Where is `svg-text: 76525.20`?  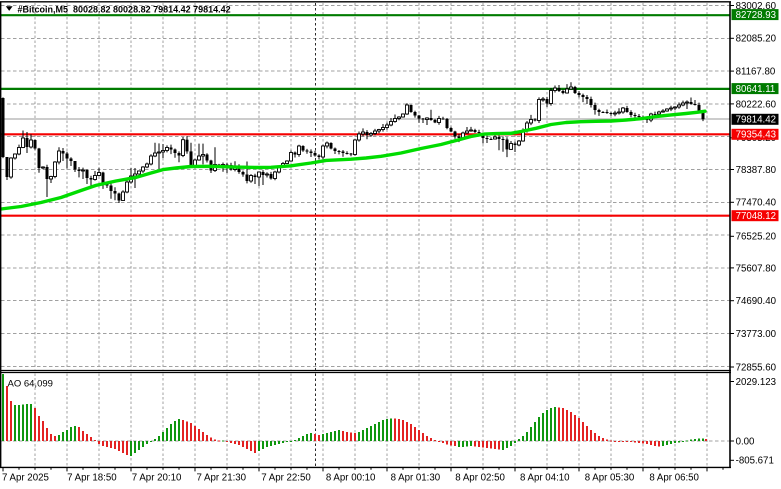 svg-text: 76525.20 is located at coordinates (756, 237).